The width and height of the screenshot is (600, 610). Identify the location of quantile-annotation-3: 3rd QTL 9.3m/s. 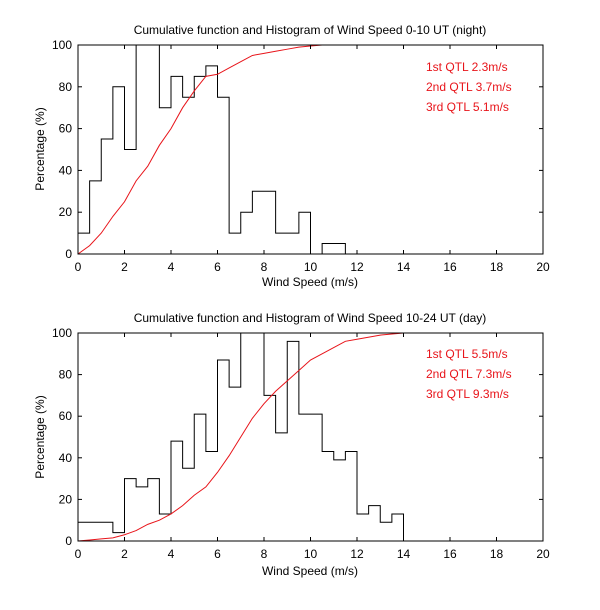
(467, 394).